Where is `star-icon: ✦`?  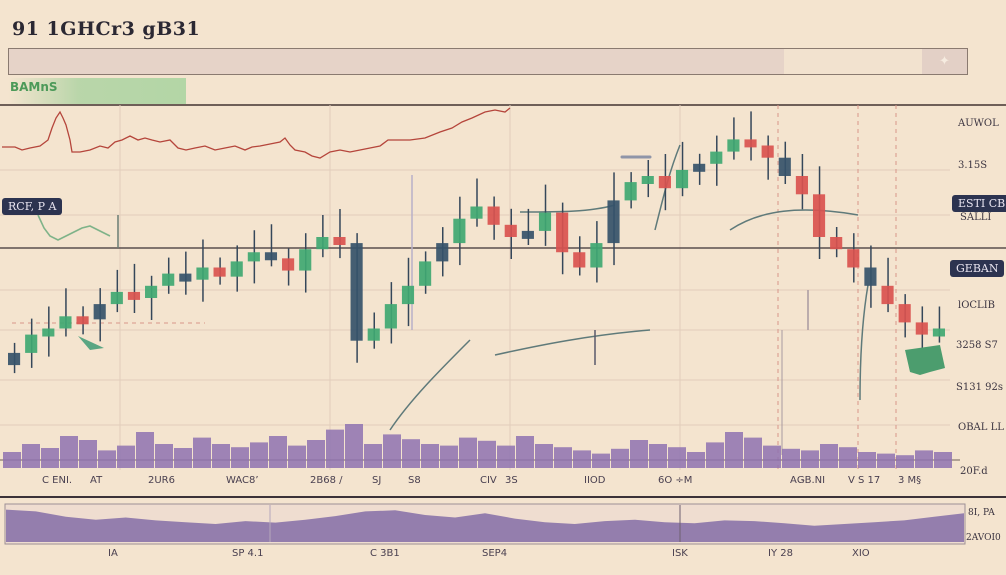
star-icon: ✦ is located at coordinates (944, 61).